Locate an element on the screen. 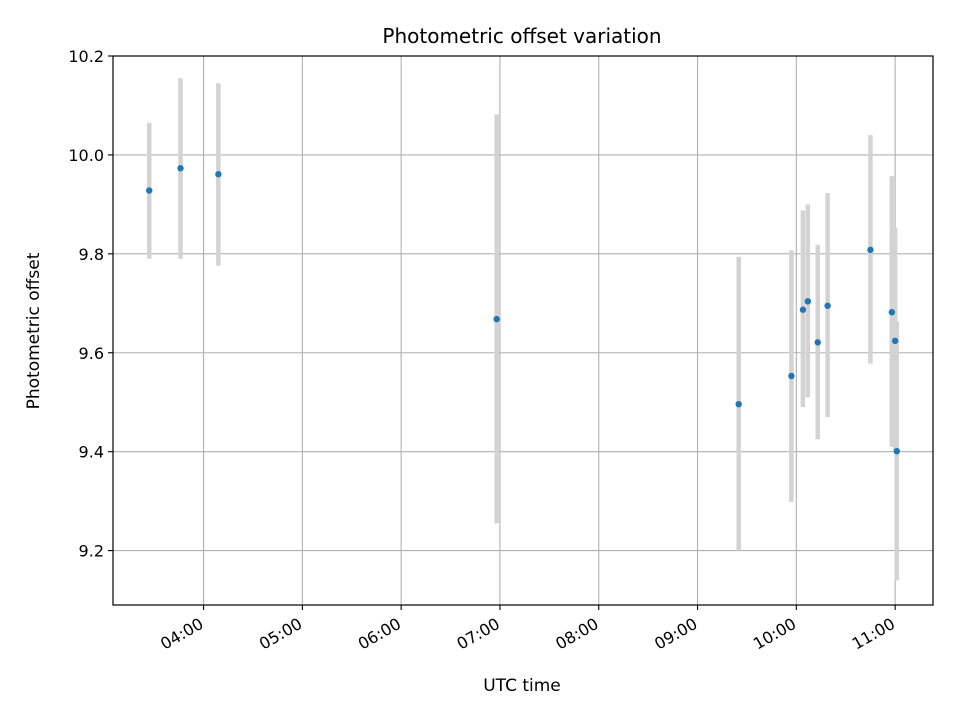 The image size is (960, 720). y-axis-label: Photometric offset is located at coordinates (34, 330).